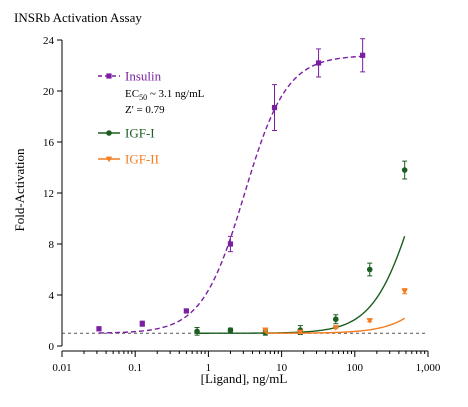  What do you see at coordinates (282, 368) in the screenshot?
I see `x-tick-label: 10` at bounding box center [282, 368].